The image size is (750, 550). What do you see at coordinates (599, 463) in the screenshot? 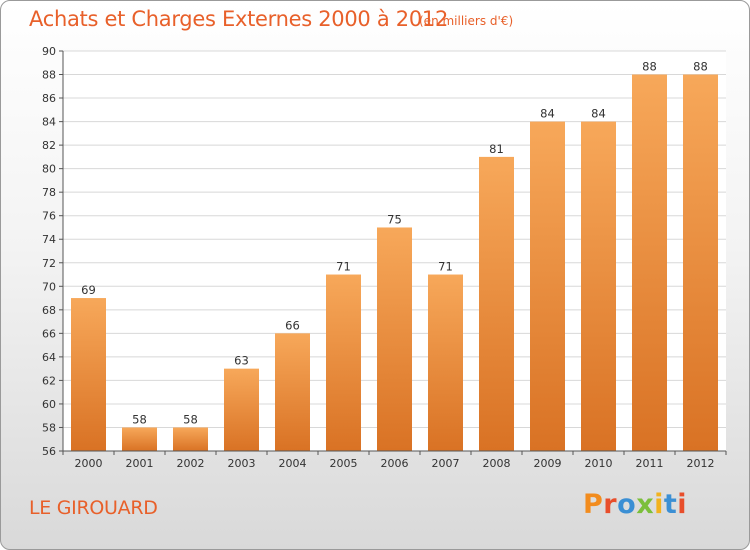
I see `x-tick-label-2010: 2010` at bounding box center [599, 463].